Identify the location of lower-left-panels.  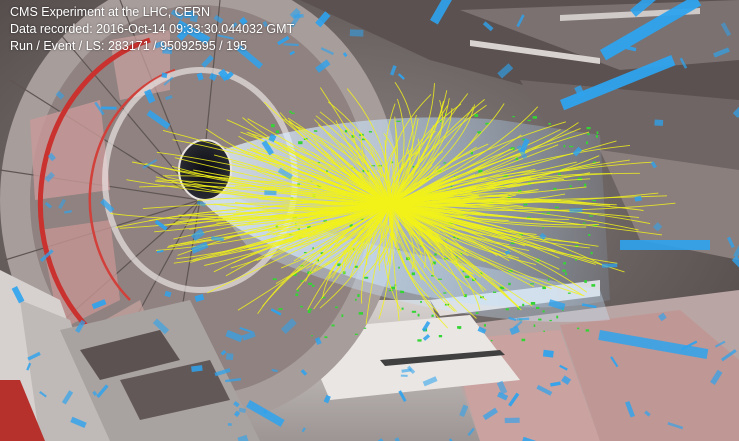
(130, 355).